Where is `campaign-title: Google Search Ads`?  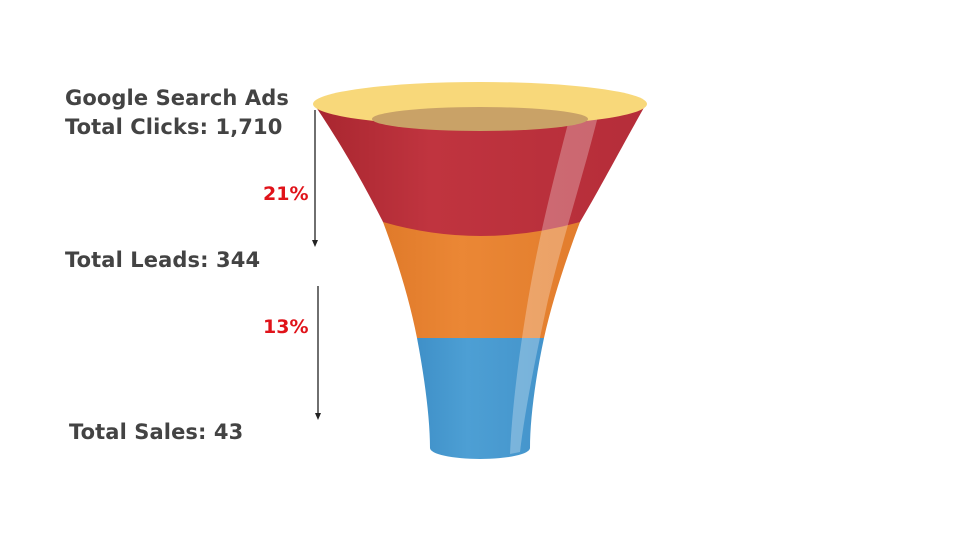 campaign-title: Google Search Ads is located at coordinates (177, 98).